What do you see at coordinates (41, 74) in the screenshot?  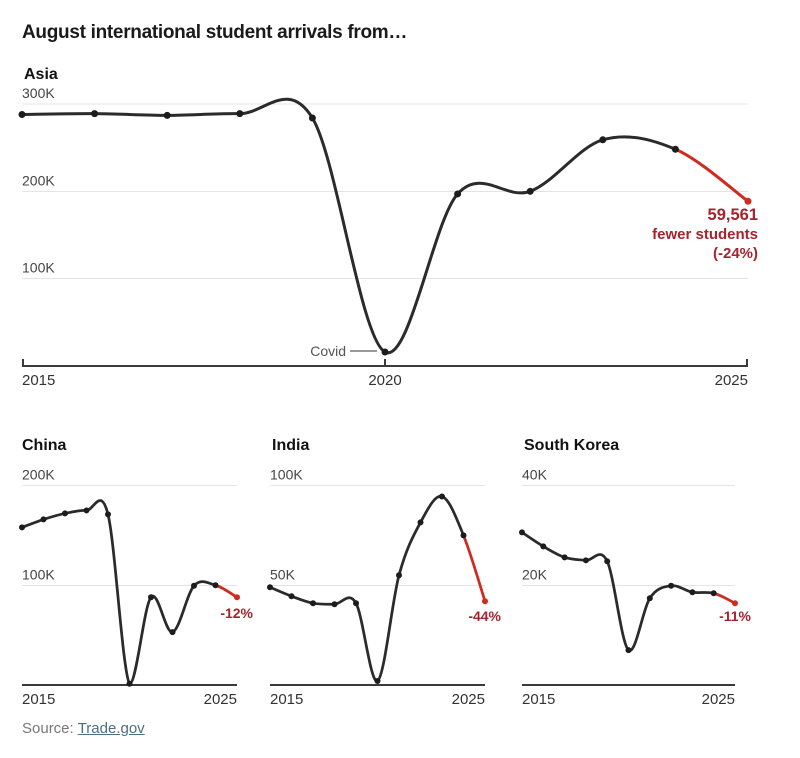 I see `chart-title-asia: Asia` at bounding box center [41, 74].